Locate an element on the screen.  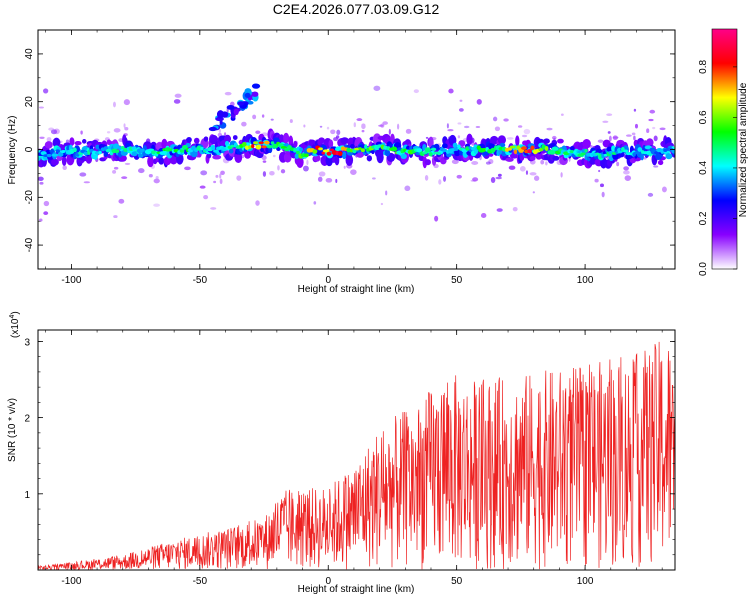
colorbar-tick-label: 0.8 is located at coordinates (703, 67).